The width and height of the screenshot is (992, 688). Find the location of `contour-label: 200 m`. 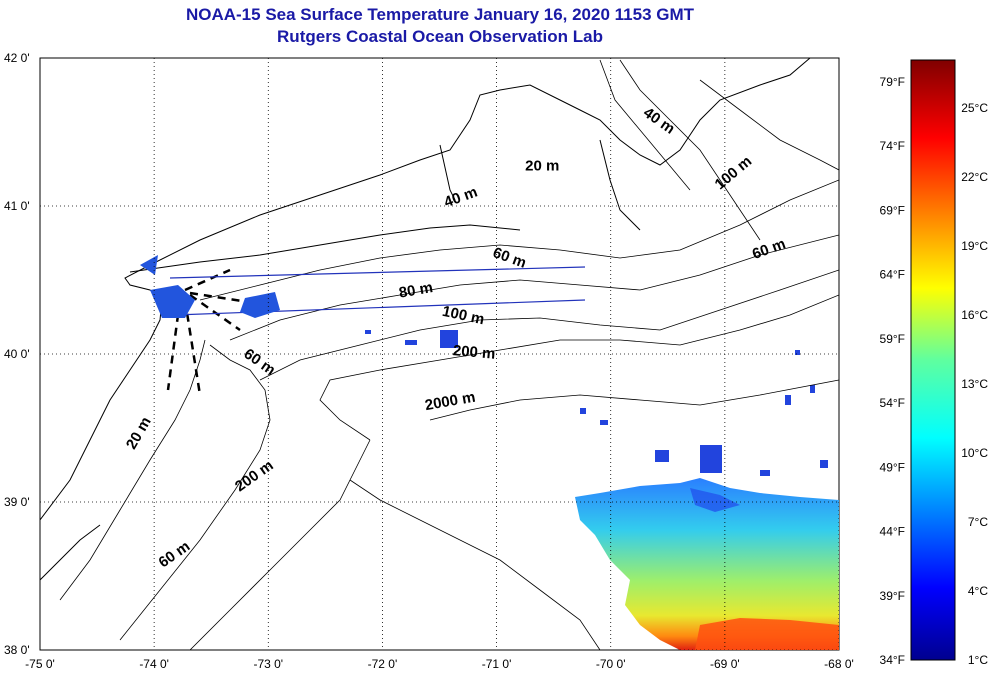

contour-label: 200 m is located at coordinates (474, 352).